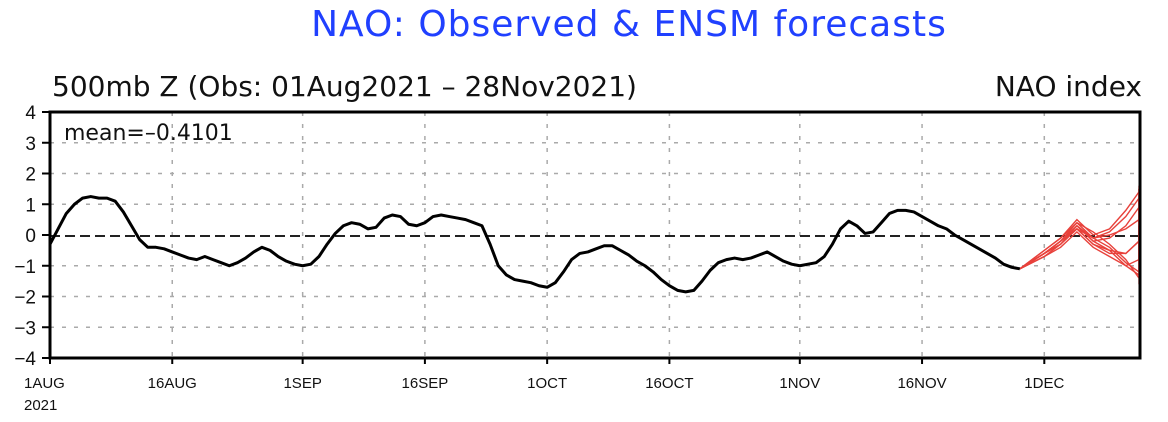  What do you see at coordinates (25, 298) in the screenshot?
I see `y-tick-label: −2` at bounding box center [25, 298].